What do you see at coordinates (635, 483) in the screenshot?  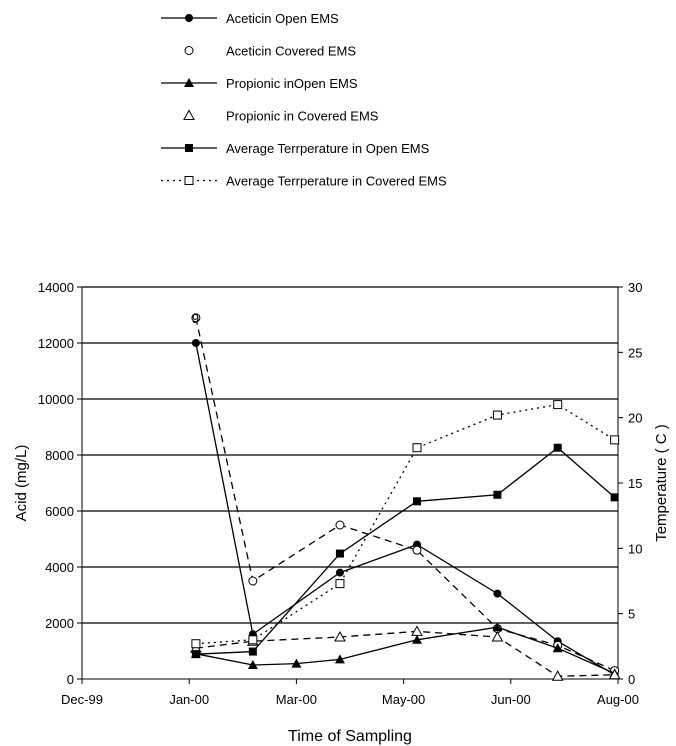 I see `y2-tick-label: 15` at bounding box center [635, 483].